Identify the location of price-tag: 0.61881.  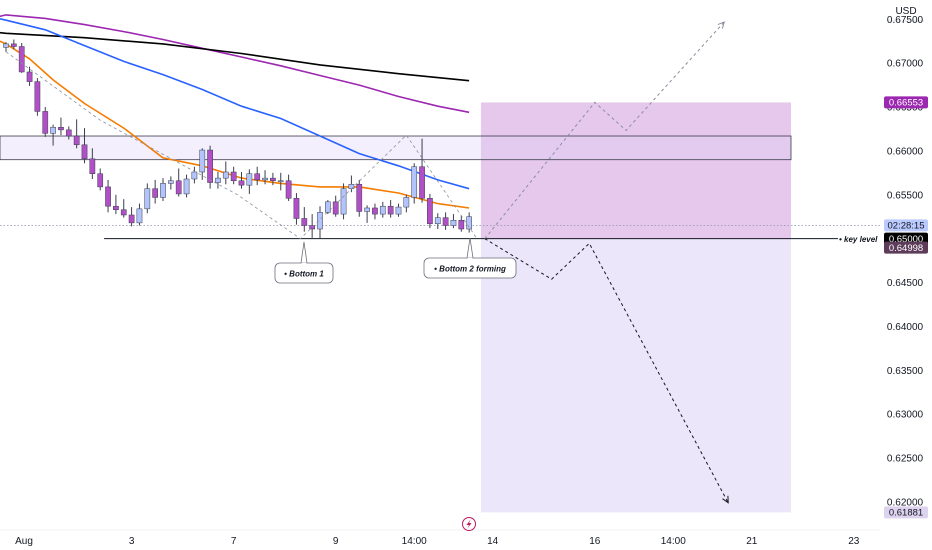
(906, 512).